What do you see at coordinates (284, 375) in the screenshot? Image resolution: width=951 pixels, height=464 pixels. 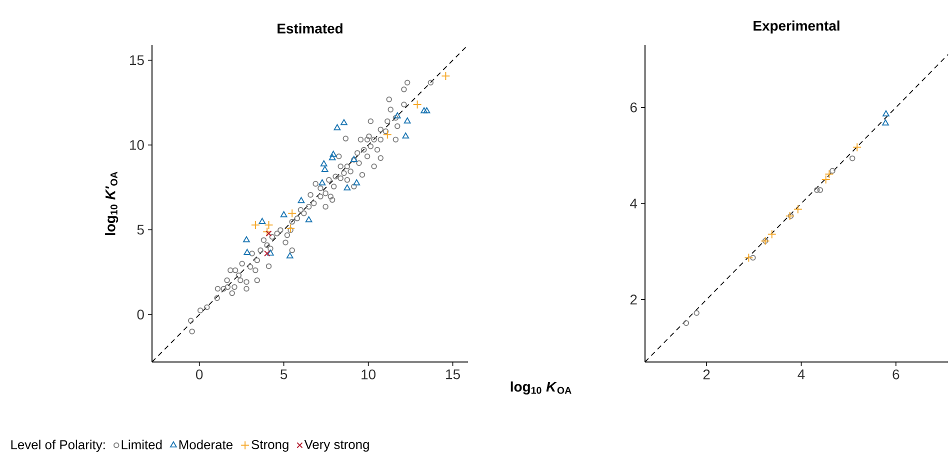 I see `x-tick-label: 5` at bounding box center [284, 375].